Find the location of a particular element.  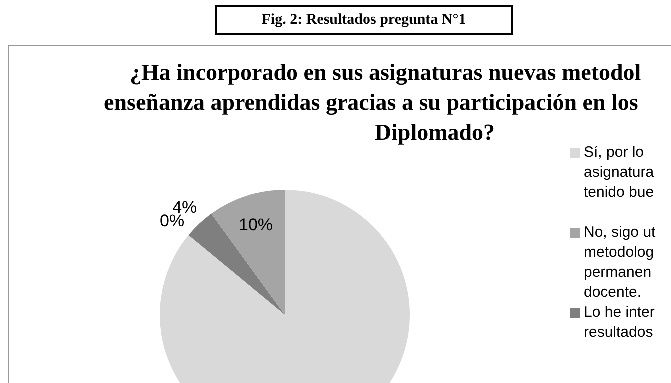

legend-label: Sí, por lo asignatura tenido bue is located at coordinates (619, 173).